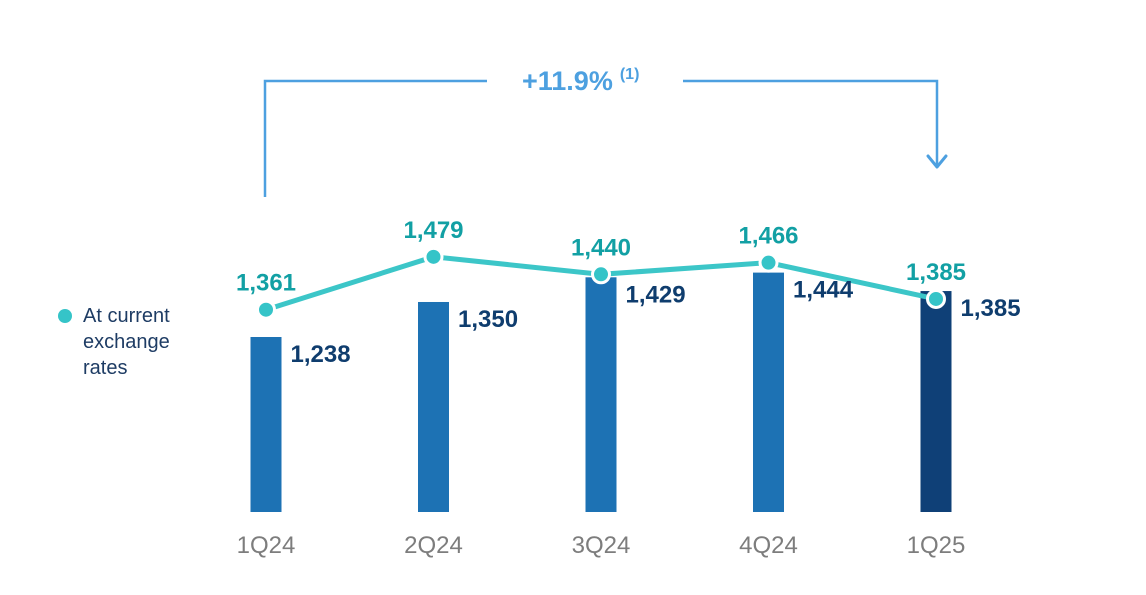 The height and width of the screenshot is (595, 1146). I want to click on line-value-label: 1,466, so click(768, 236).